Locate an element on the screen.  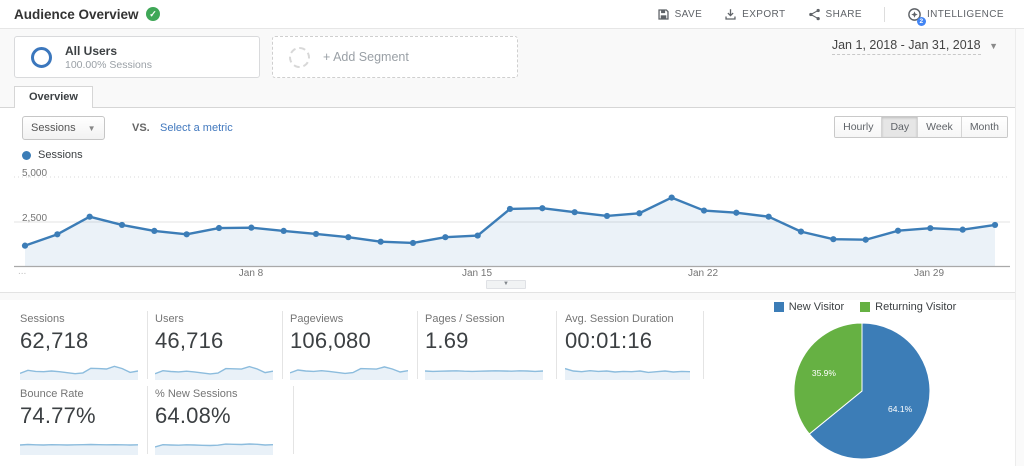
date-range-selector: Jan 1, 2018 - Jan 31, 2018 ▼ is located at coordinates (914, 46).